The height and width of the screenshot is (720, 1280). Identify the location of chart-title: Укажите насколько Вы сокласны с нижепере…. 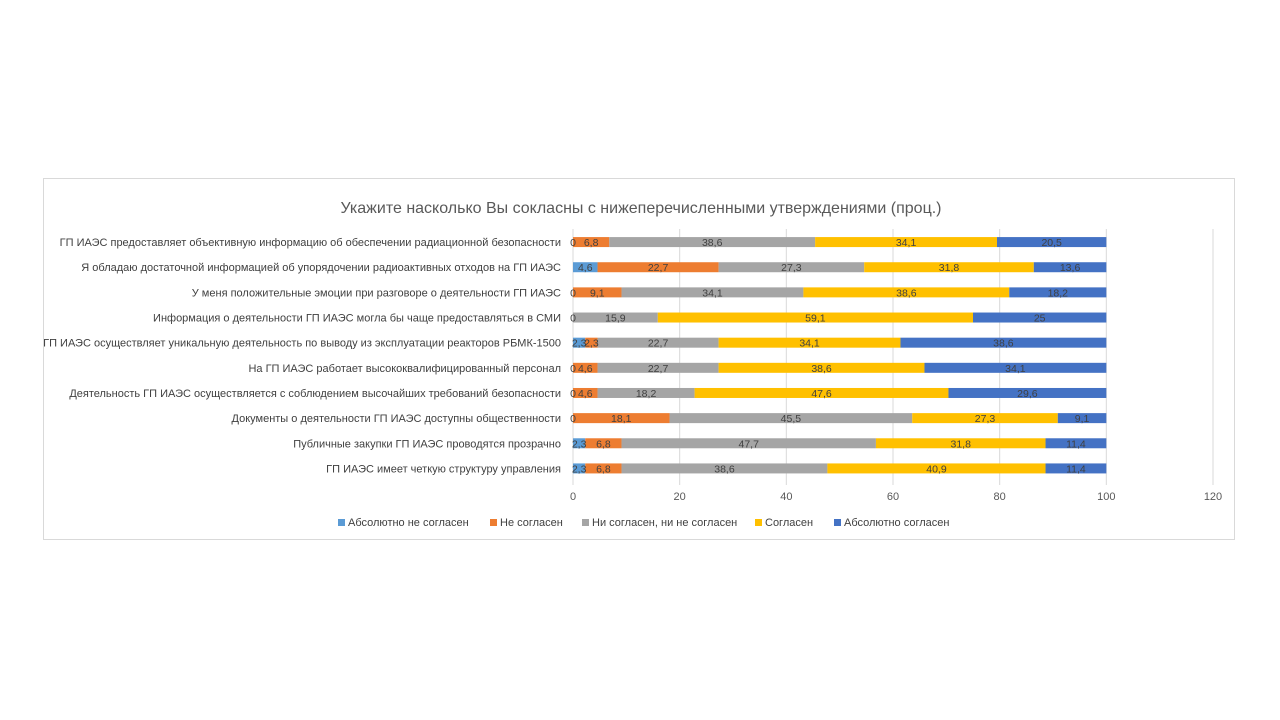
(640, 208).